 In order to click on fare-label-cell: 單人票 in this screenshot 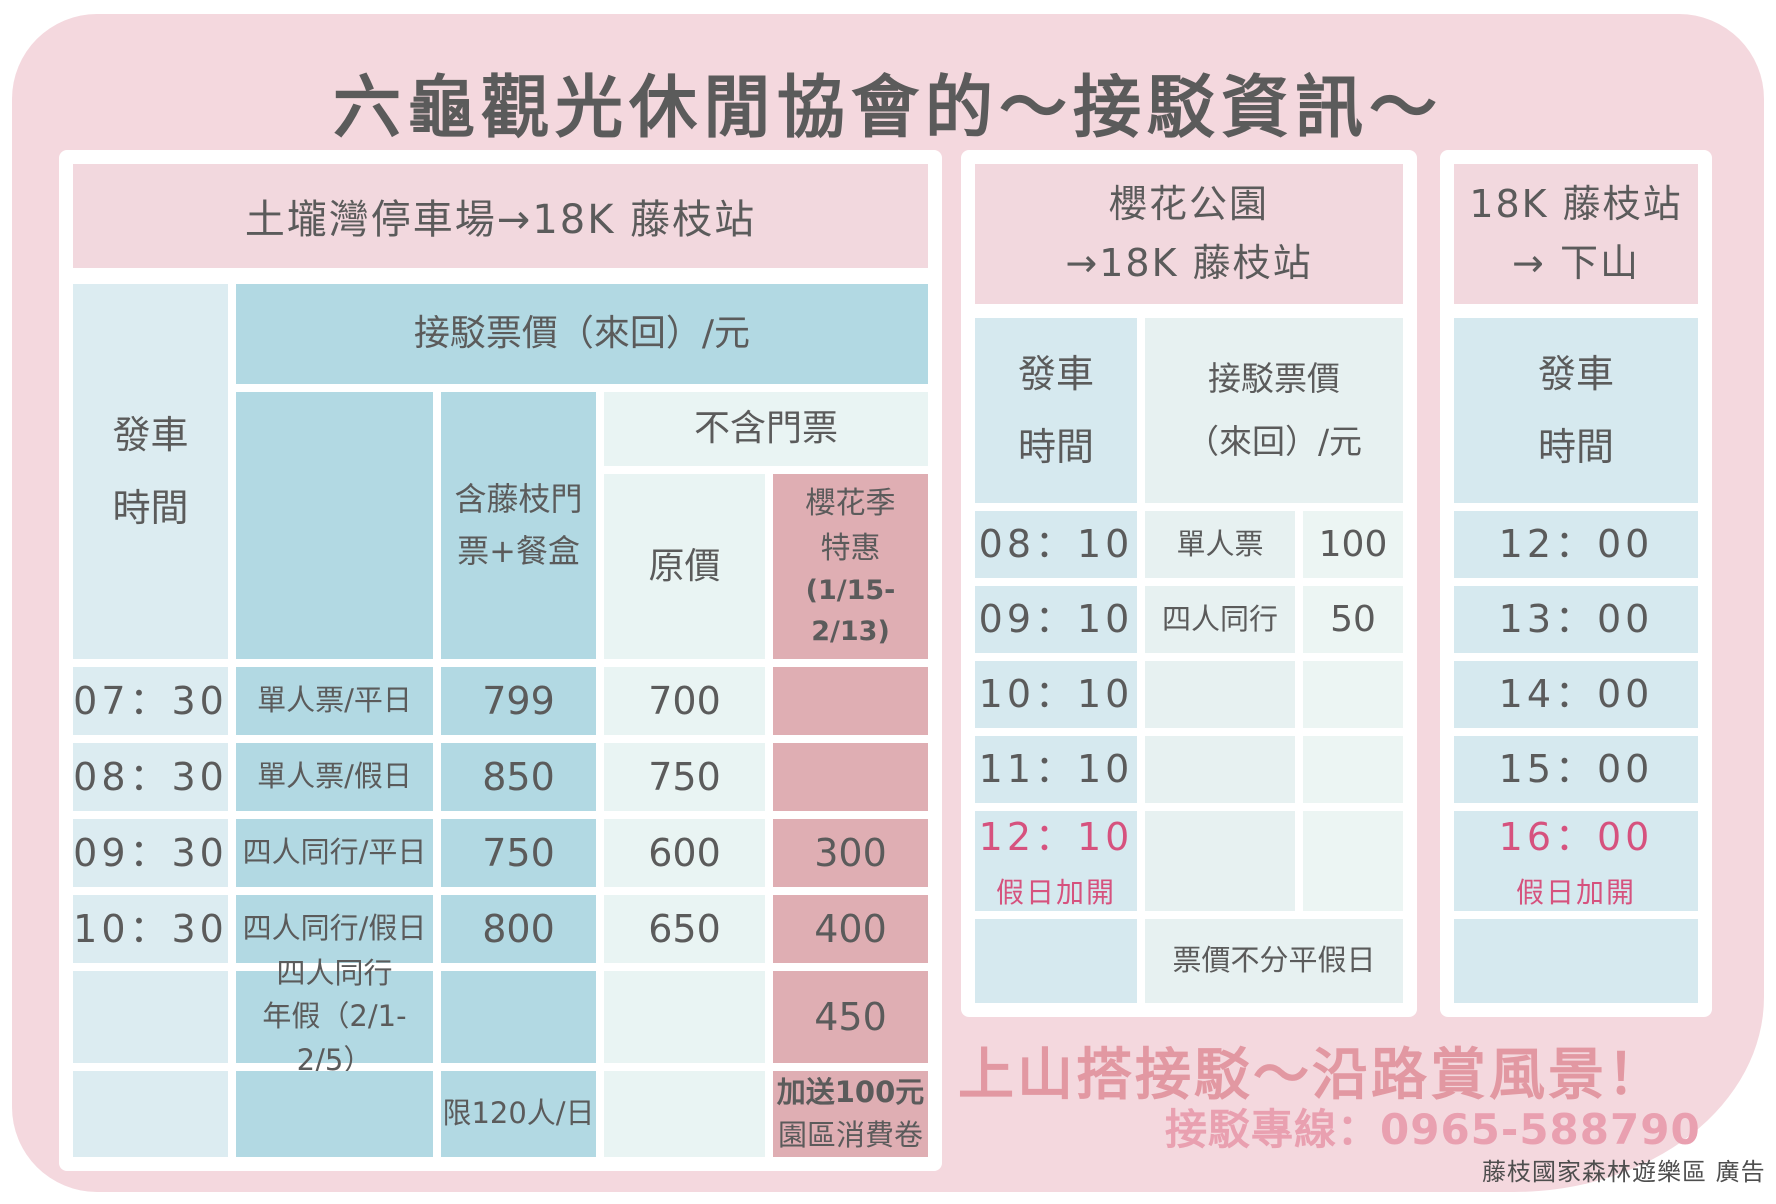, I will do `click(1220, 544)`.